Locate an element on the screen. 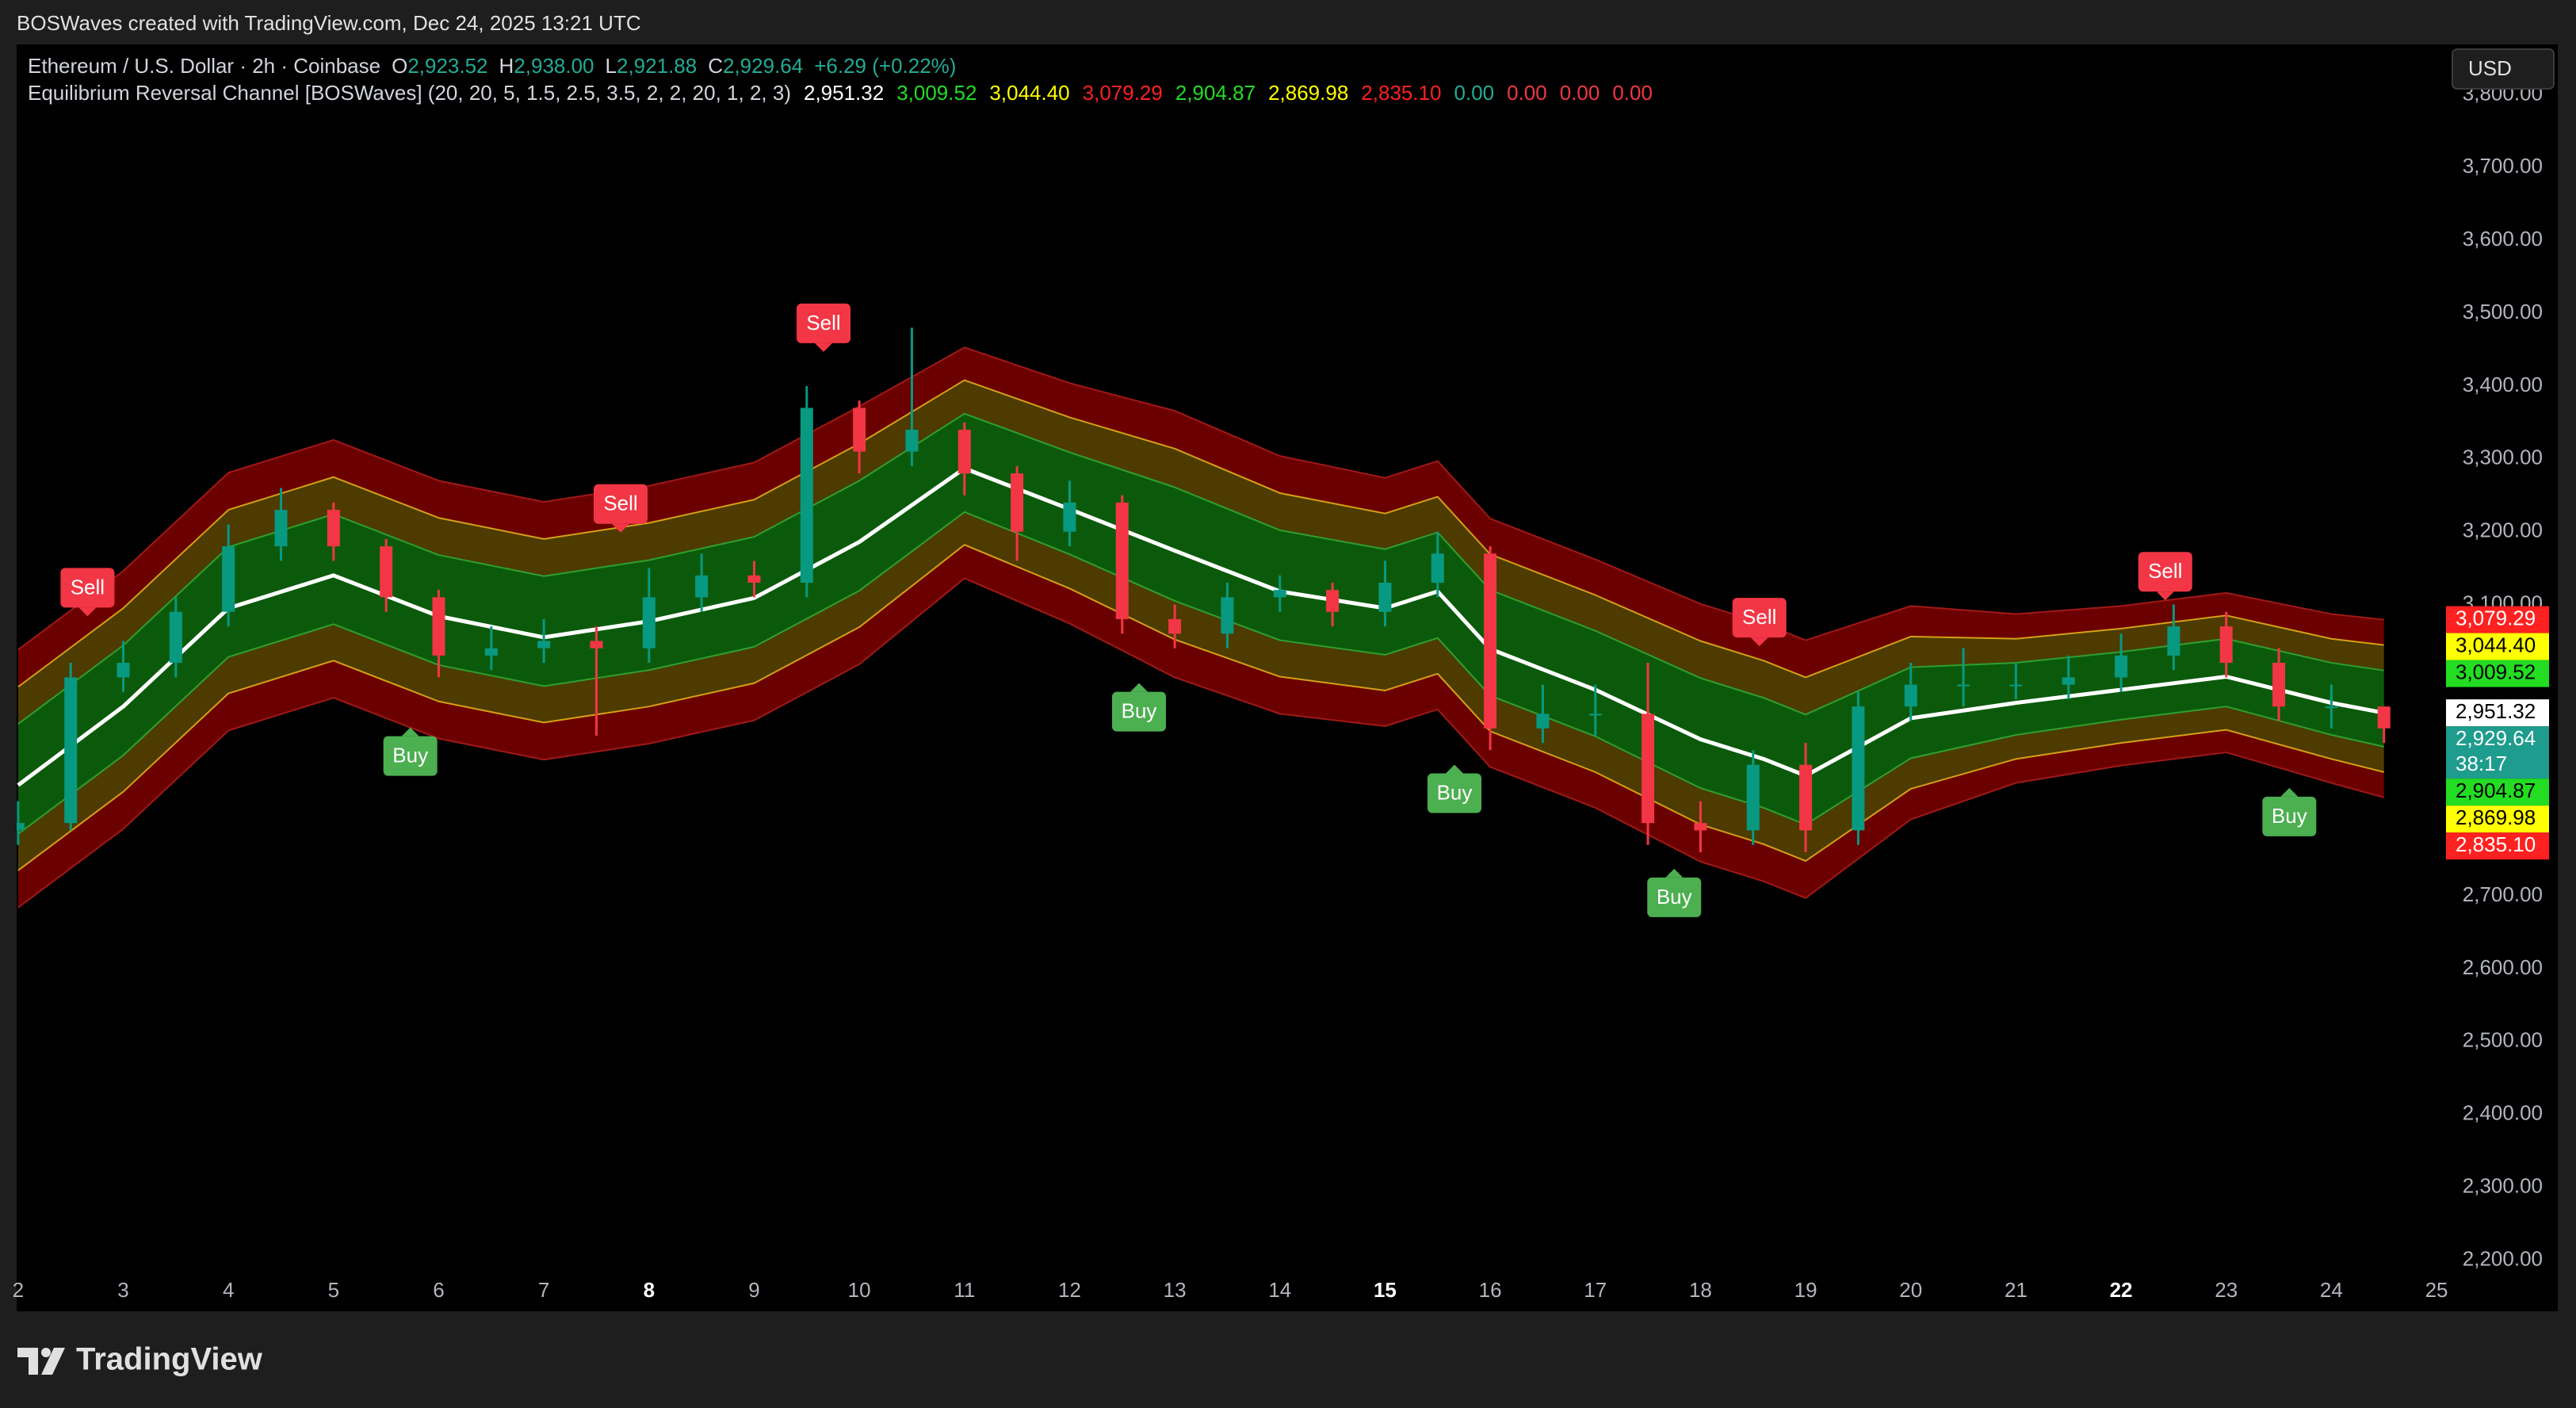 The height and width of the screenshot is (1408, 2576). x-tick-label: 5 is located at coordinates (333, 1290).